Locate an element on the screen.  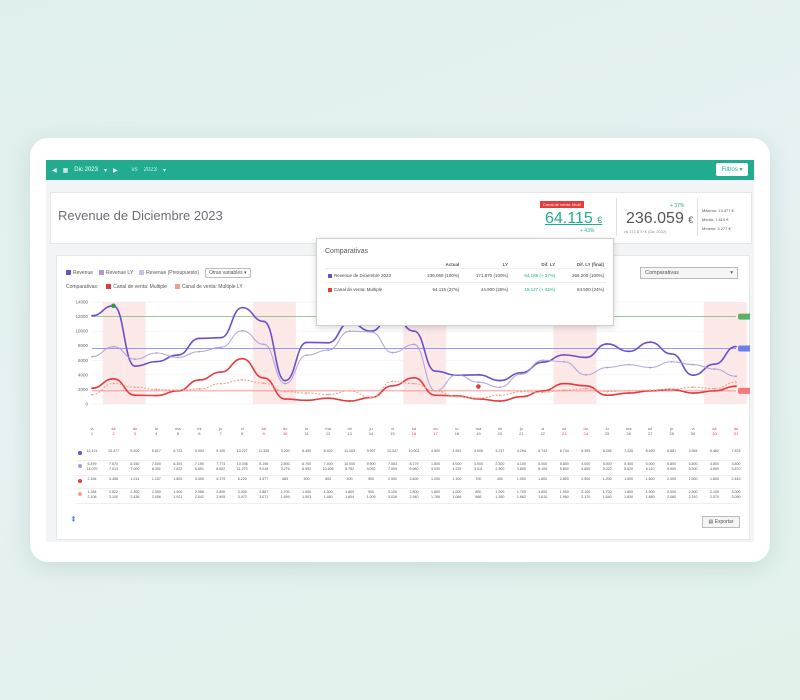
y-tick-label: 4000 is located at coordinates (83, 374).